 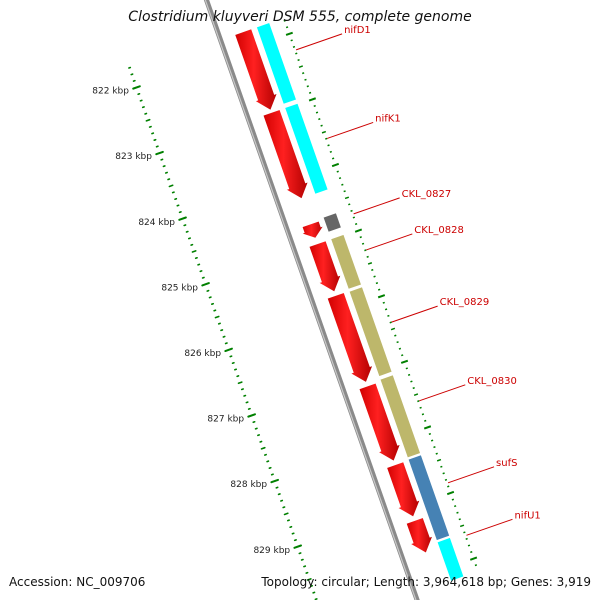 I want to click on feature-label-nifd1: nifD1, so click(x=357, y=30).